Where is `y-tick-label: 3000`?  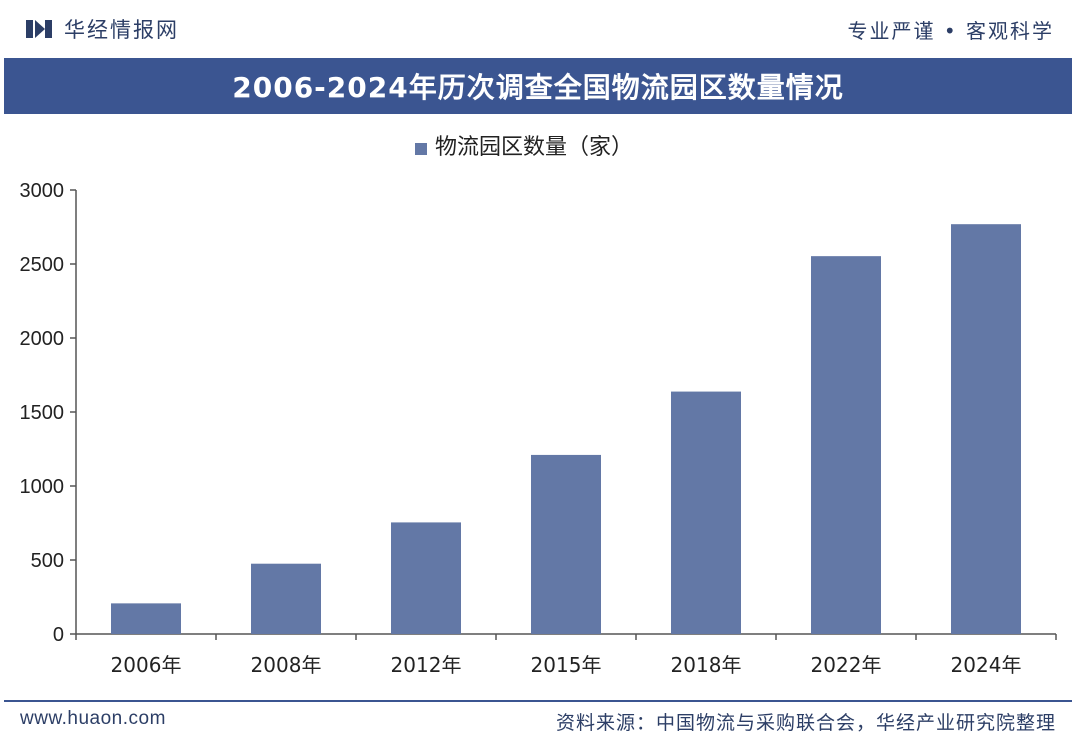
y-tick-label: 3000 is located at coordinates (42, 191).